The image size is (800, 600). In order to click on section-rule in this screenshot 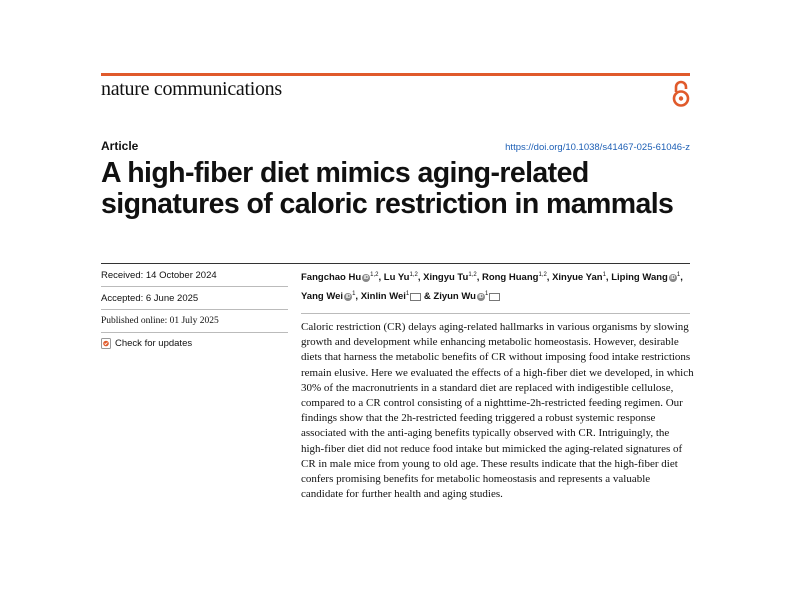, I will do `click(395, 263)`.